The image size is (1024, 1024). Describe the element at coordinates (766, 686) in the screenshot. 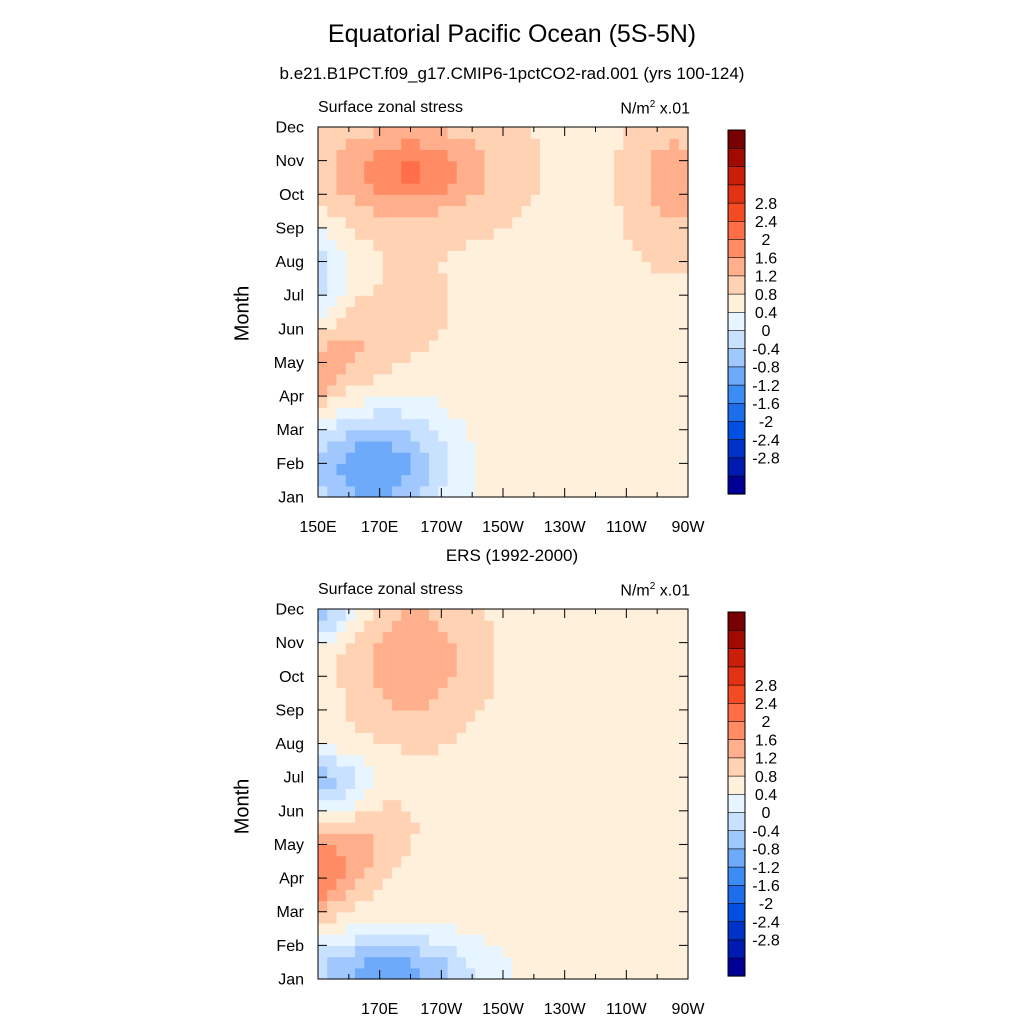

I see `colorbar-label: 2.8` at that location.